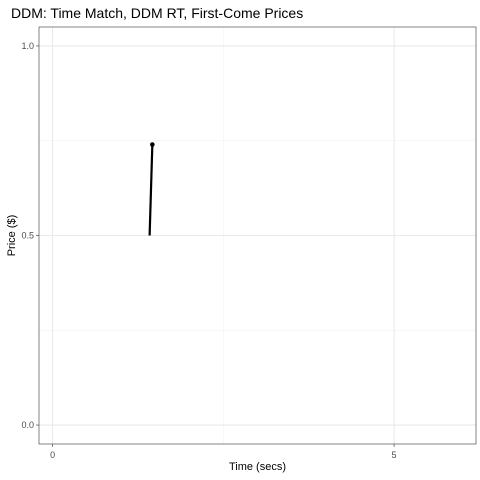  I want to click on series-layer, so click(151, 189).